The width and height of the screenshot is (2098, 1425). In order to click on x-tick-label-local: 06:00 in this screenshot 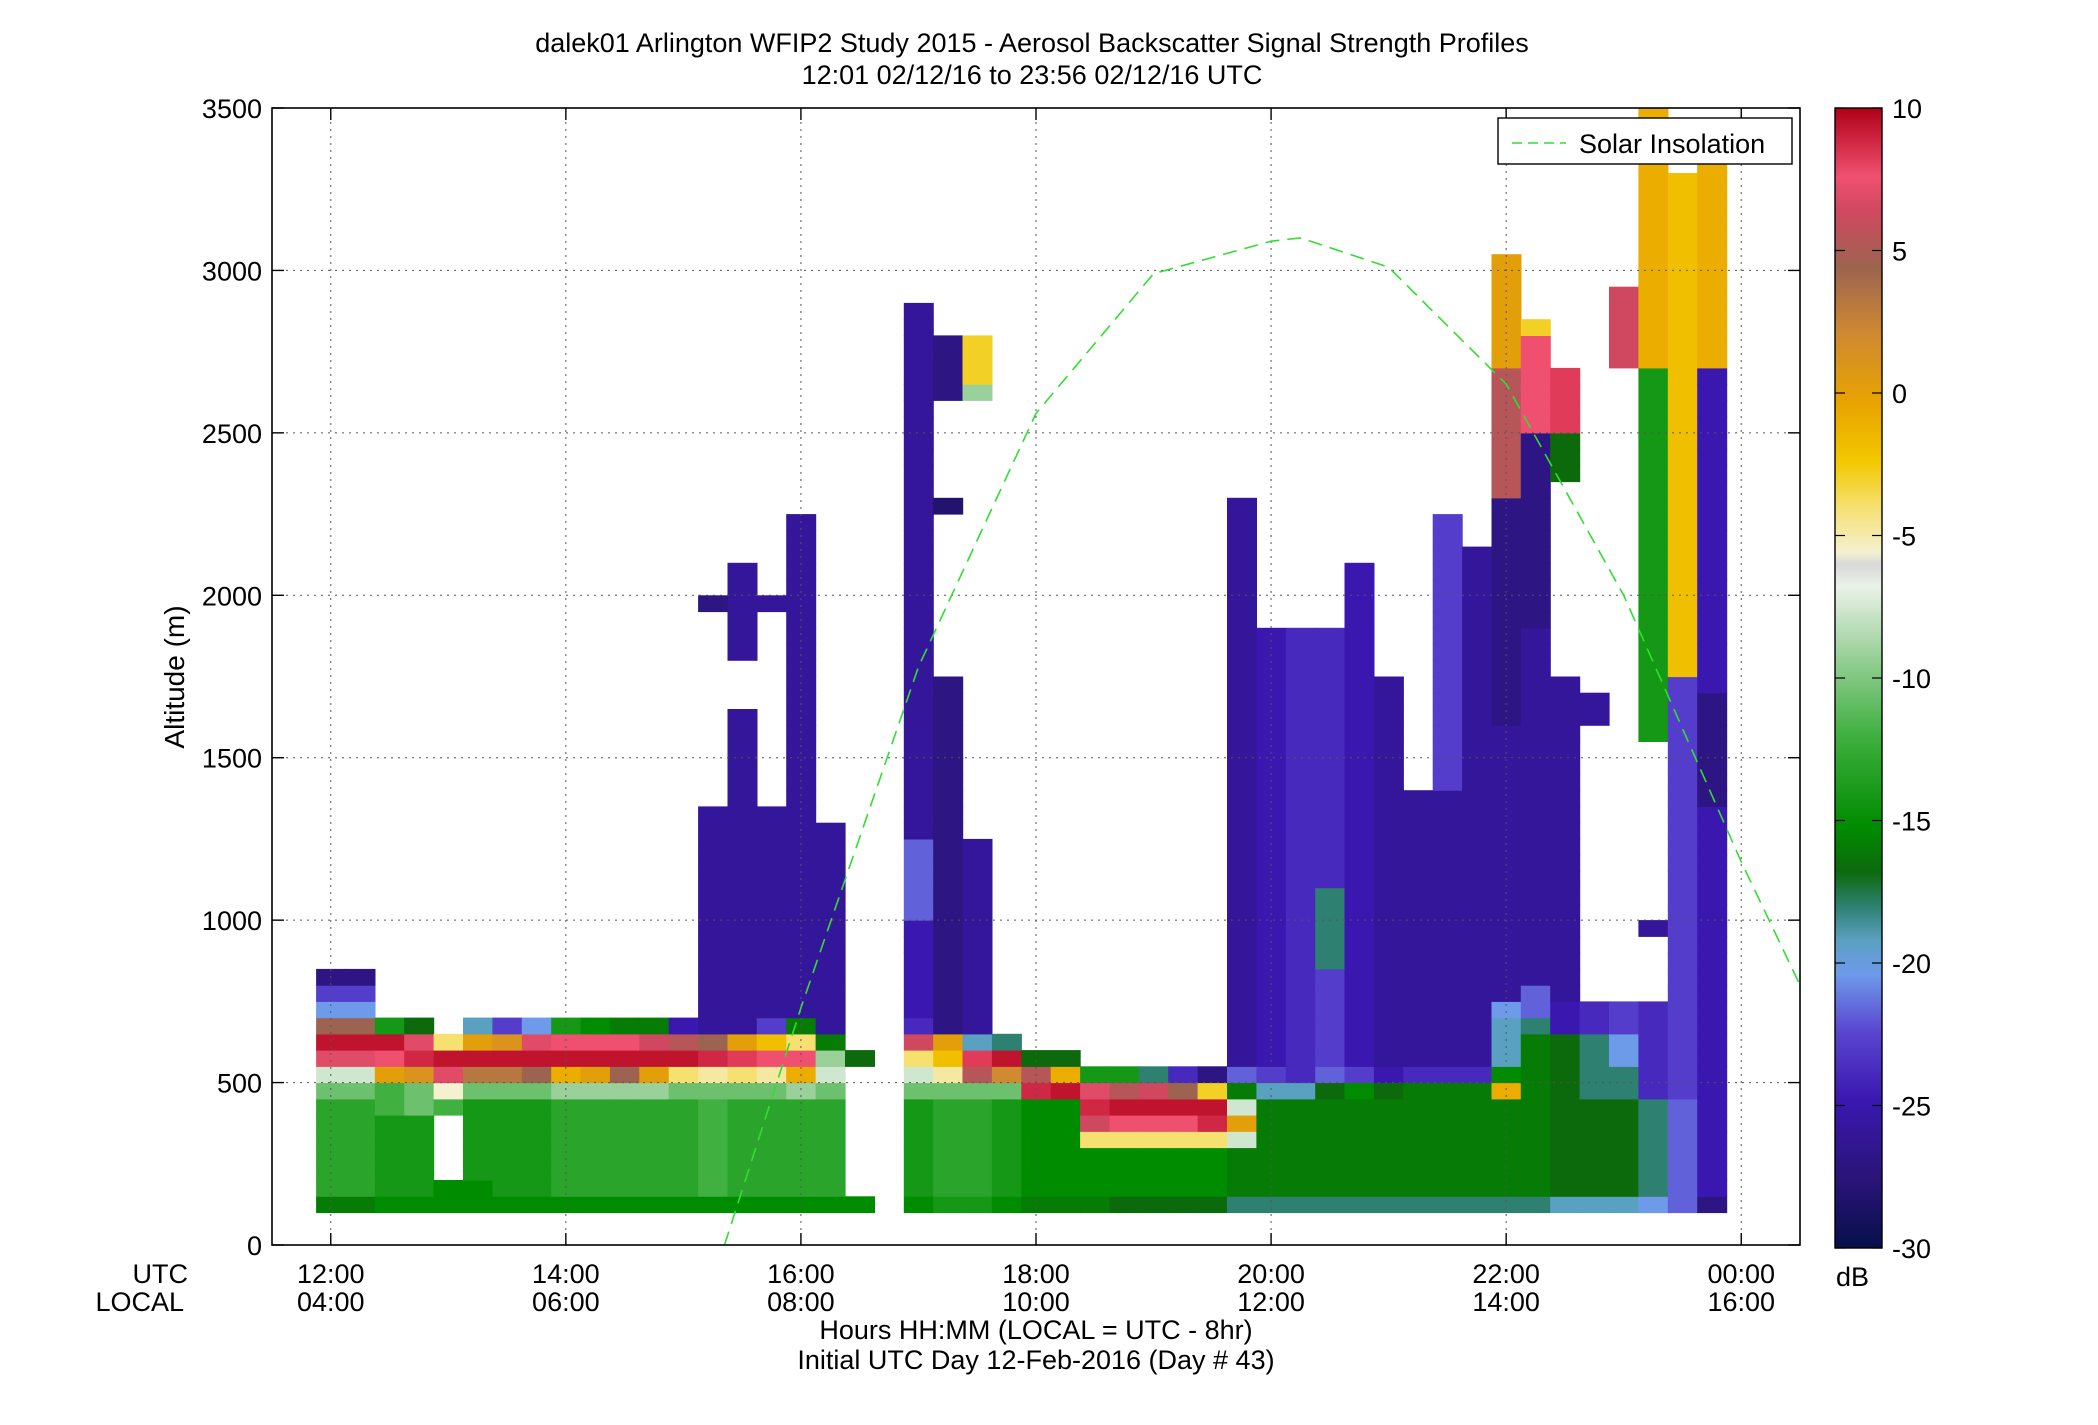, I will do `click(566, 1302)`.